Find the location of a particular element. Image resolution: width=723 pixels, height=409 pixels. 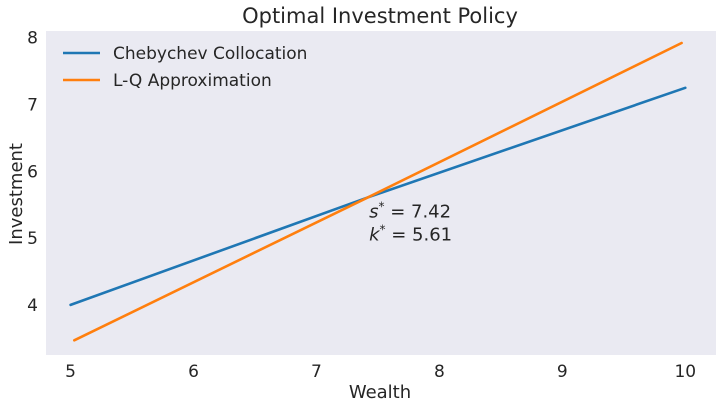

y-tick-label: 7 is located at coordinates (32, 105).